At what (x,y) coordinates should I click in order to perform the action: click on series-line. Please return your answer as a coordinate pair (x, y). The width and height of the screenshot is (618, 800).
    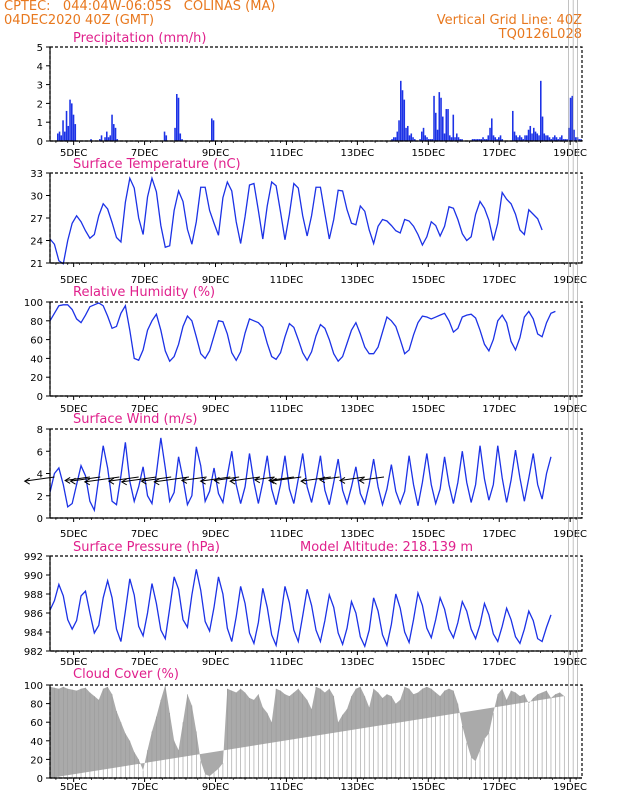
    Looking at the image, I should click on (296, 220).